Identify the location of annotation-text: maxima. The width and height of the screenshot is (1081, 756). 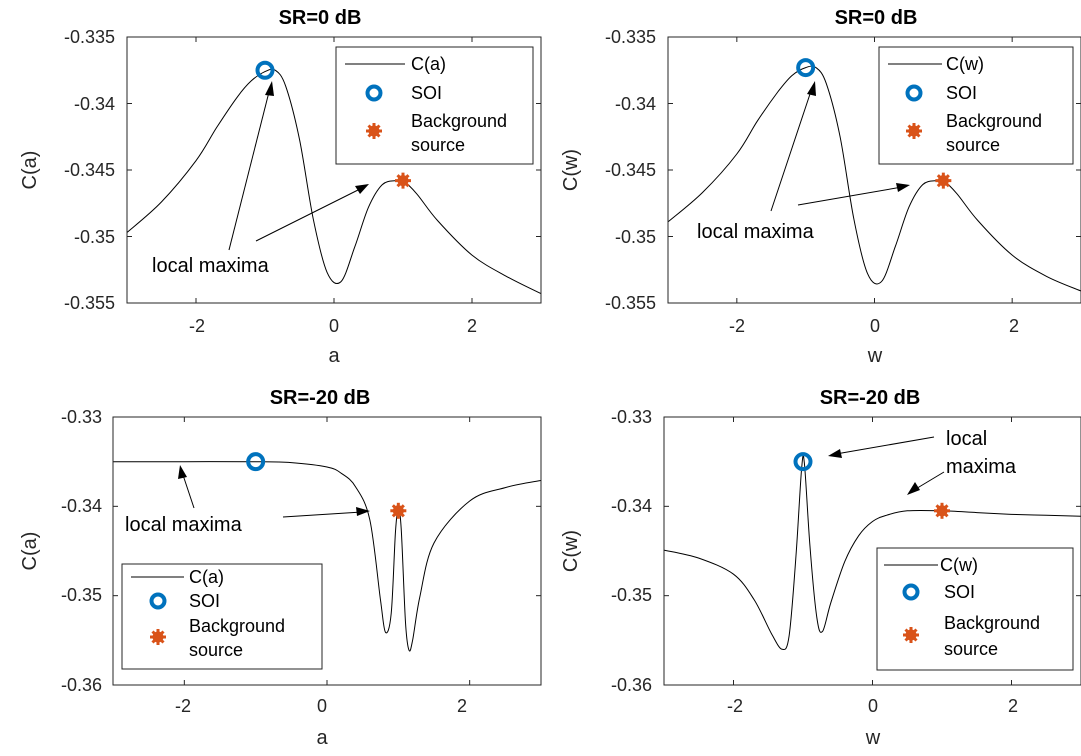
(981, 467).